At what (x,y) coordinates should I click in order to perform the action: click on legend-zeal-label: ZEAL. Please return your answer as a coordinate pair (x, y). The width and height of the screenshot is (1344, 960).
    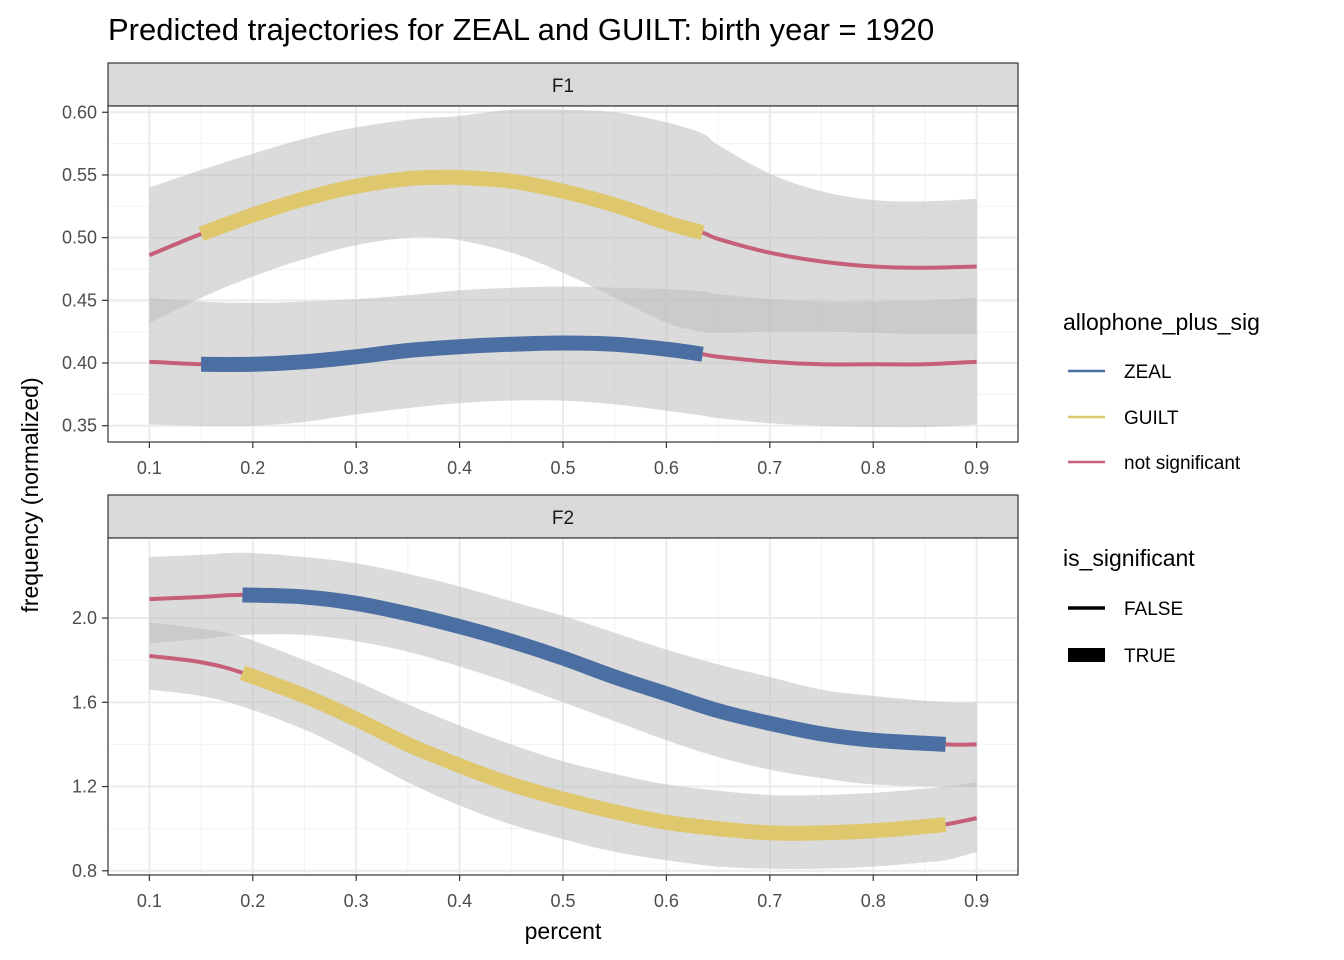
    Looking at the image, I should click on (1148, 372).